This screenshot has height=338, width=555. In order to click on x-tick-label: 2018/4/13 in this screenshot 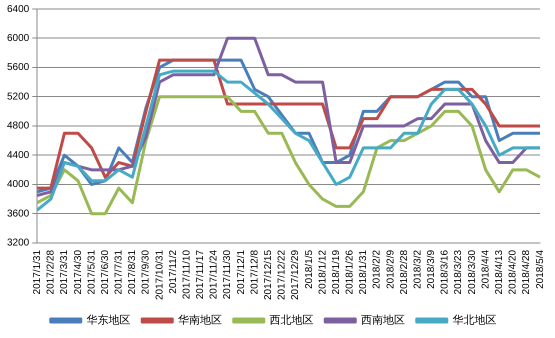, I will do `click(499, 272)`.